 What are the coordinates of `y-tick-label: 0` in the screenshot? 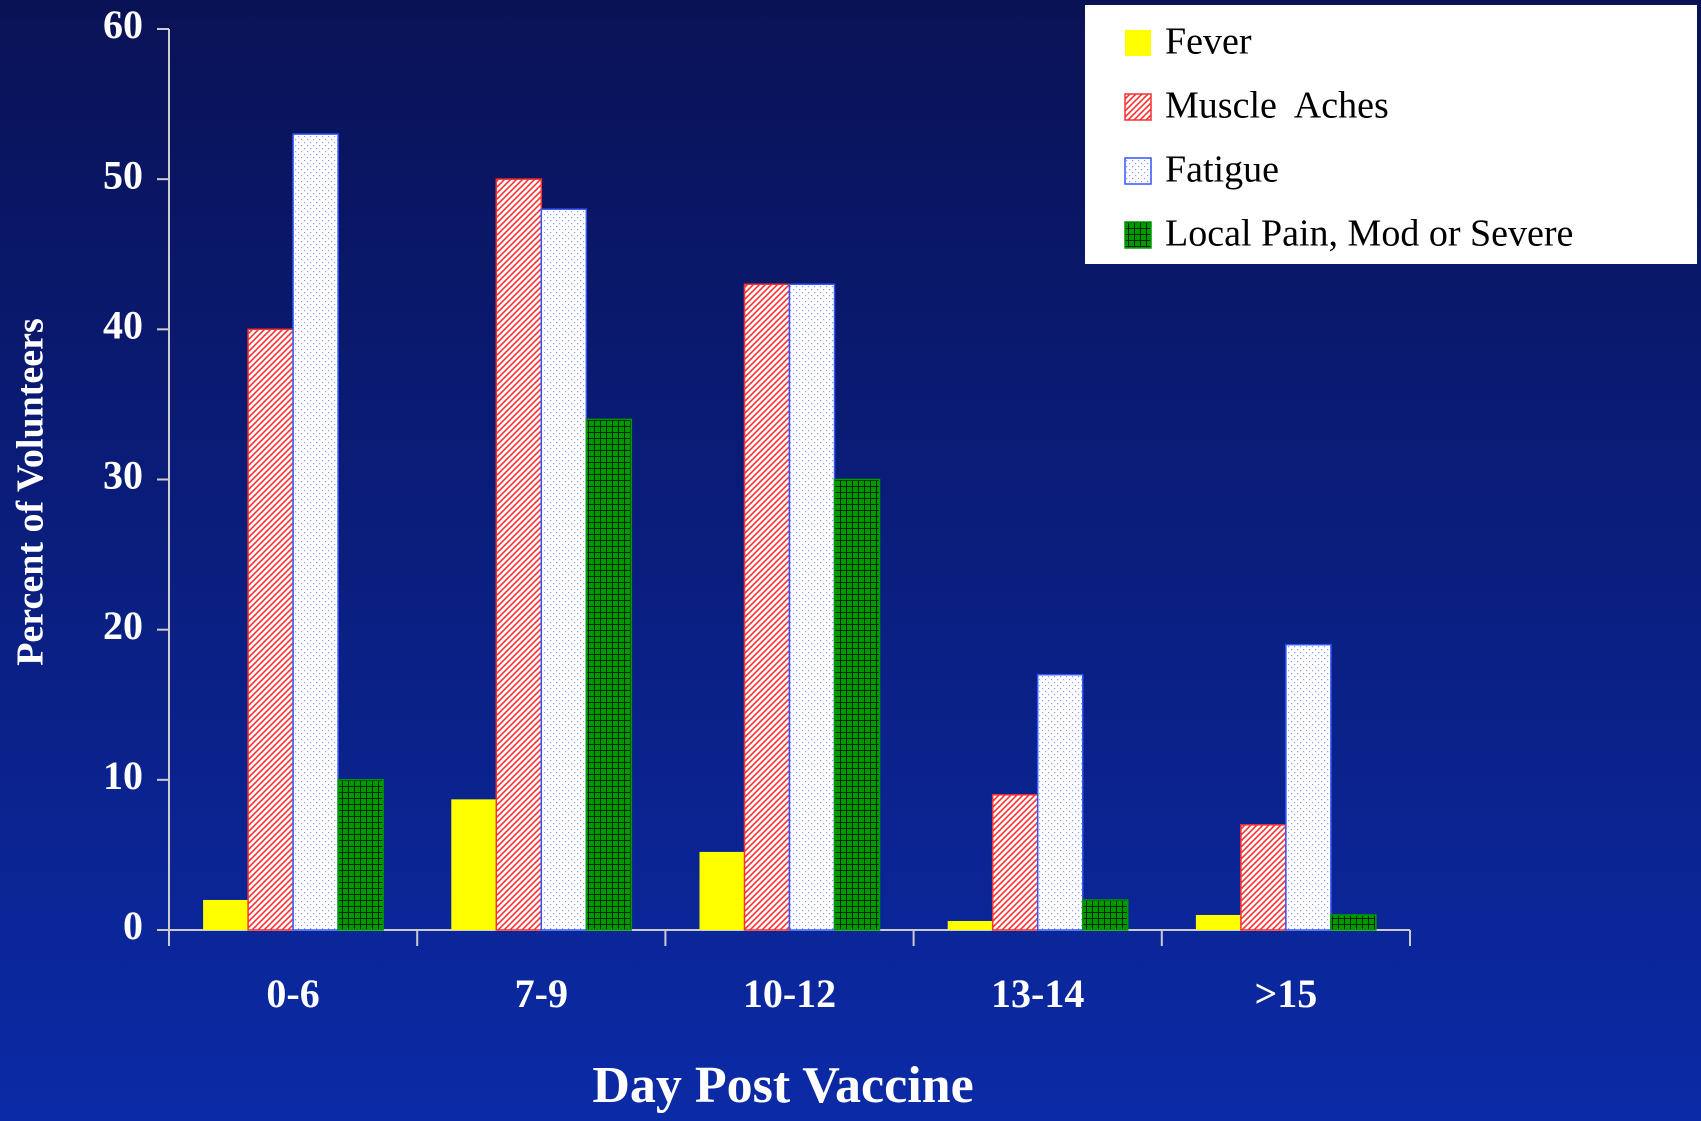 It's located at (133, 925).